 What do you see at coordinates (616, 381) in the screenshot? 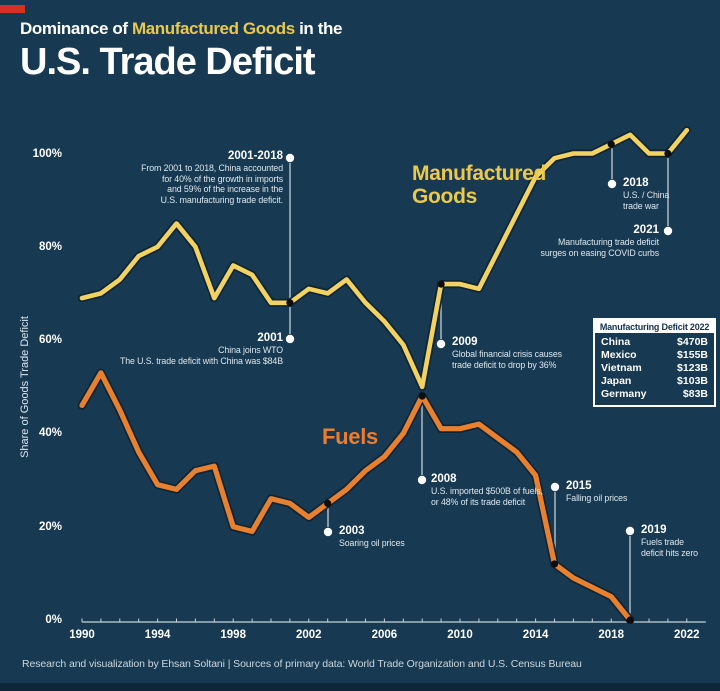
I see `table-cell-country: Japan` at bounding box center [616, 381].